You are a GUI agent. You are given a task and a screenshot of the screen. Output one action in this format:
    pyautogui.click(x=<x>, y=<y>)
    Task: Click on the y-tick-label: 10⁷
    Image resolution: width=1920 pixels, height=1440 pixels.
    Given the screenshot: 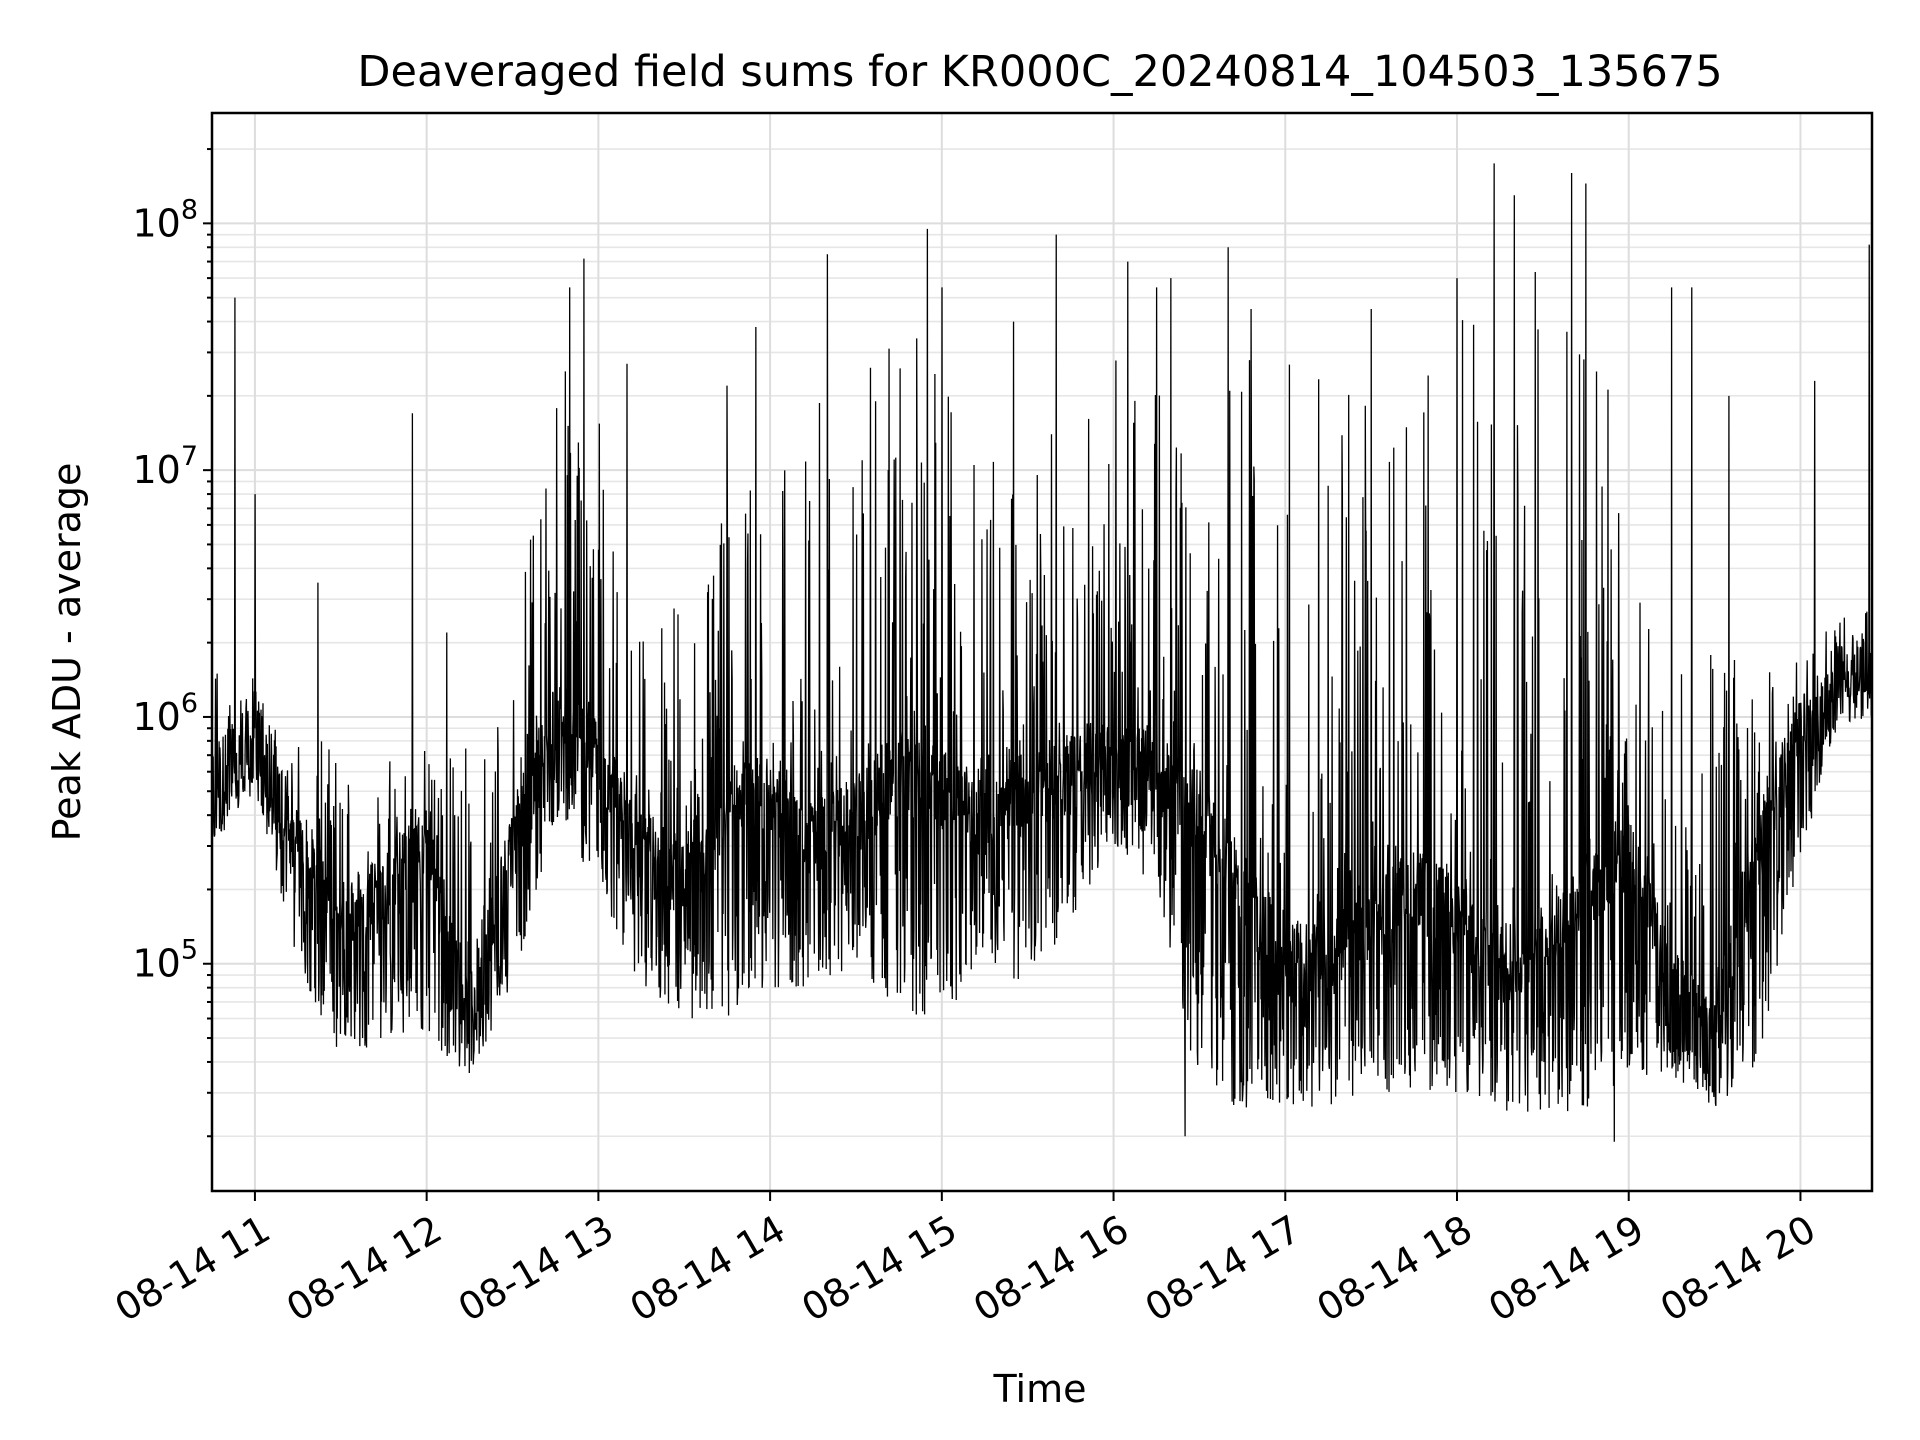 What is the action you would take?
    pyautogui.click(x=165, y=466)
    